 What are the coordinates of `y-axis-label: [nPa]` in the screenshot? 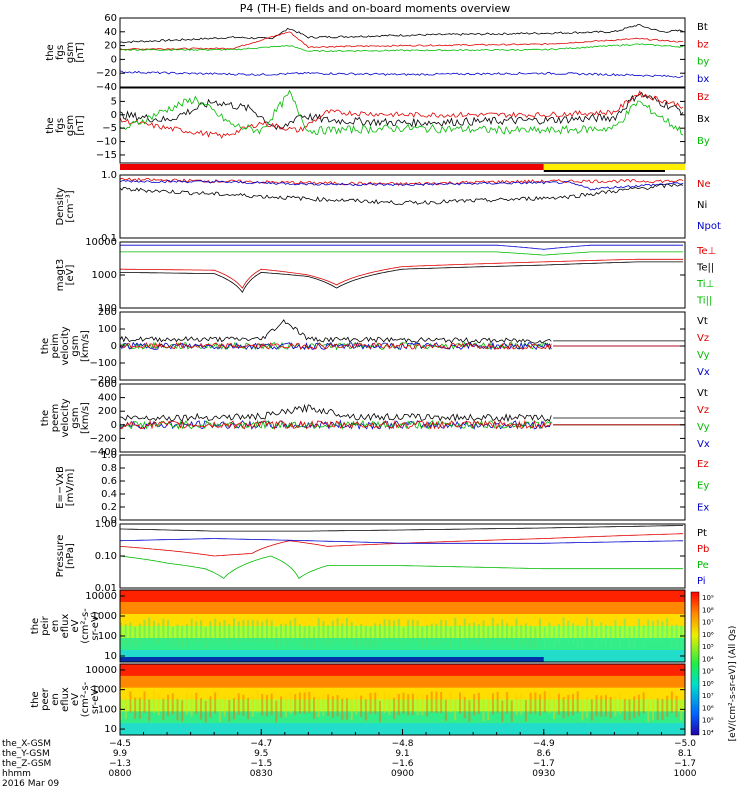 It's located at (70, 556).